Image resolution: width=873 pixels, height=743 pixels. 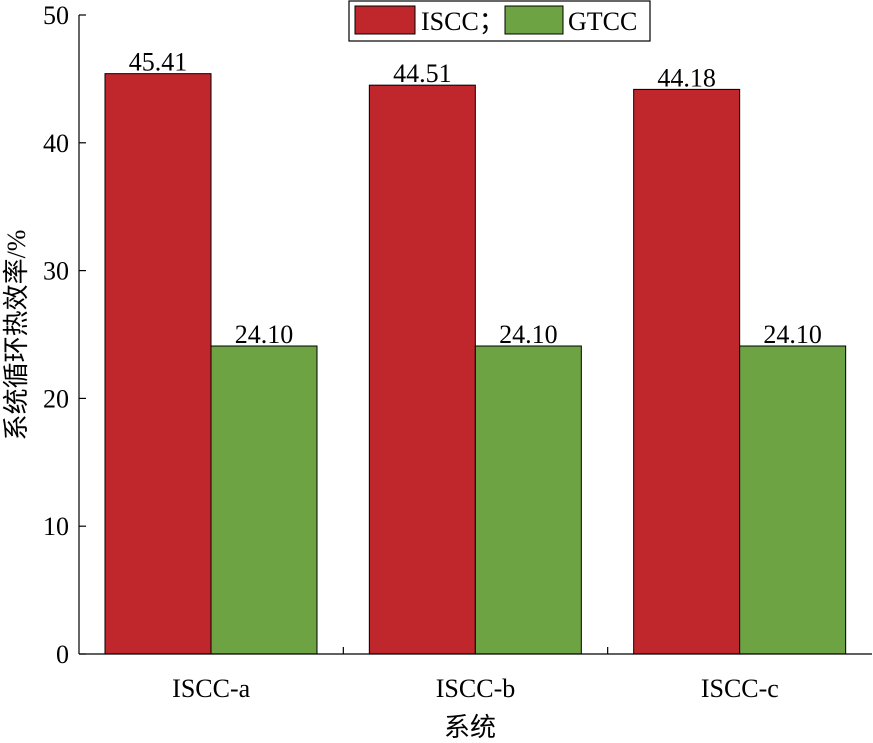 I want to click on y-tick-label: 10, so click(x=56, y=526).